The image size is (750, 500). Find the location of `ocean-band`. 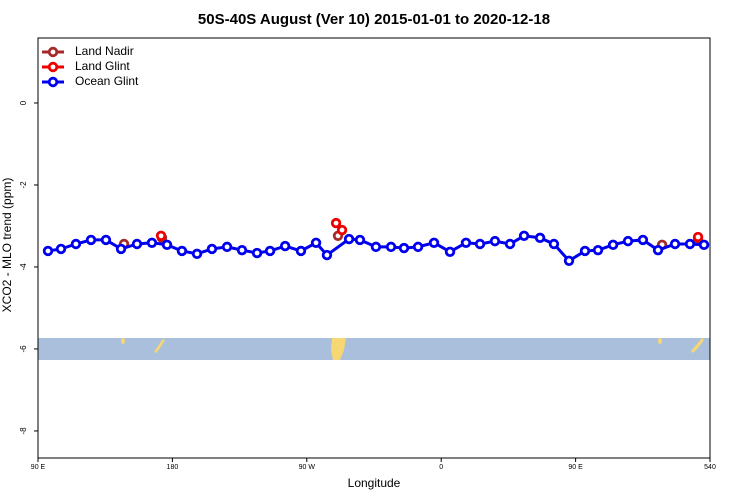

ocean-band is located at coordinates (374, 349).